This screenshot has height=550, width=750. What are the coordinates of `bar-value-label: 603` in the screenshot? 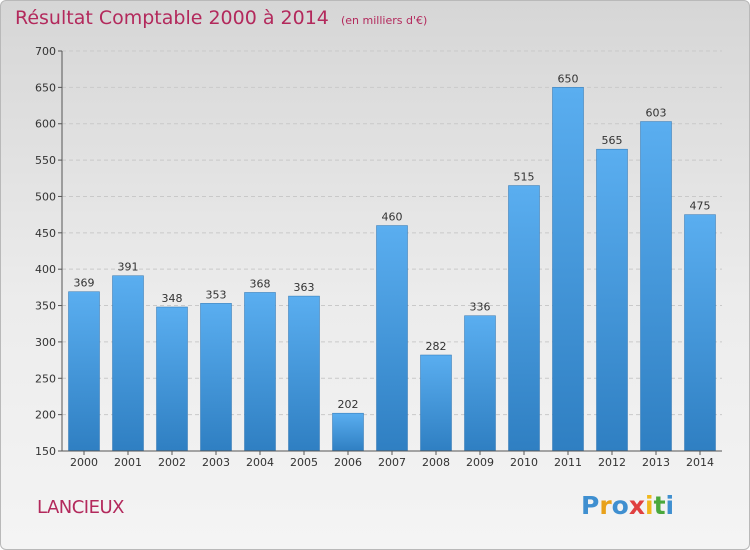 It's located at (656, 113).